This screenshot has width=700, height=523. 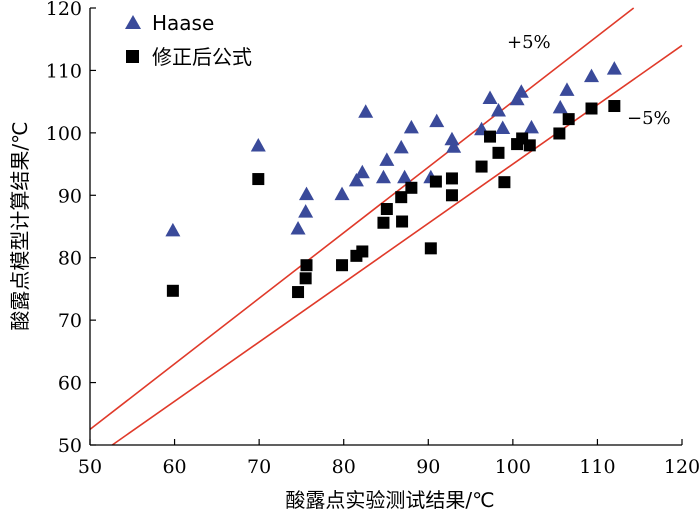 What do you see at coordinates (64, 71) in the screenshot?
I see `y-tick-label: 110` at bounding box center [64, 71].